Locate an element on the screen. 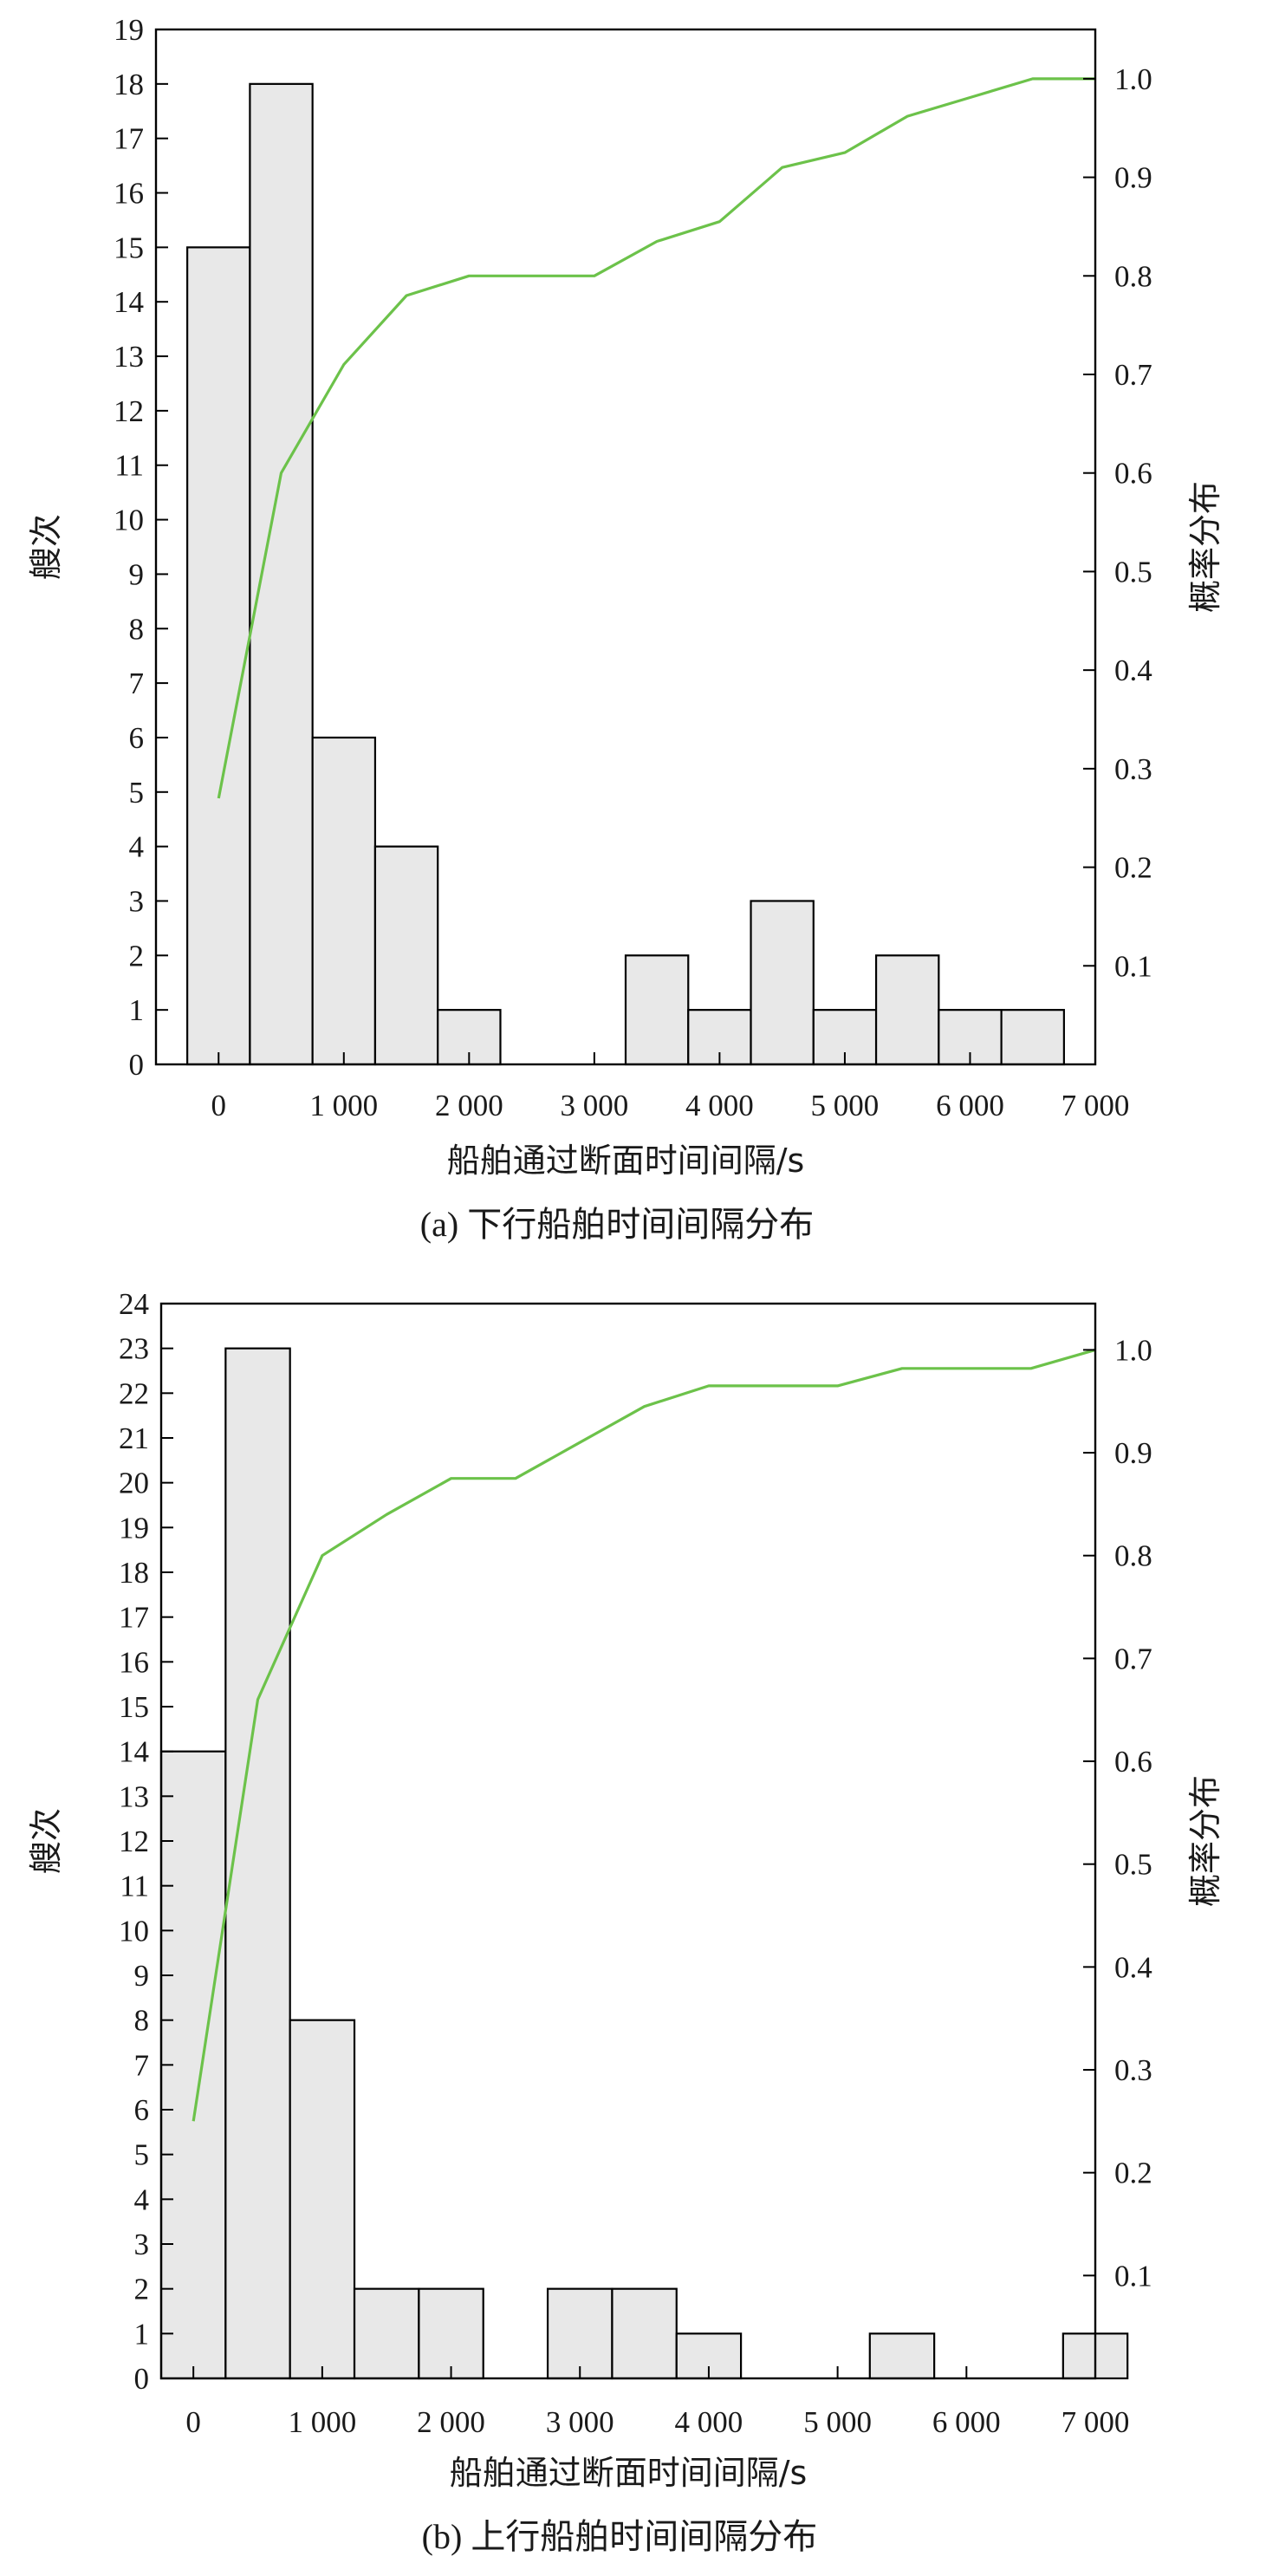  y2-tick-label: 0.6 is located at coordinates (1133, 474).